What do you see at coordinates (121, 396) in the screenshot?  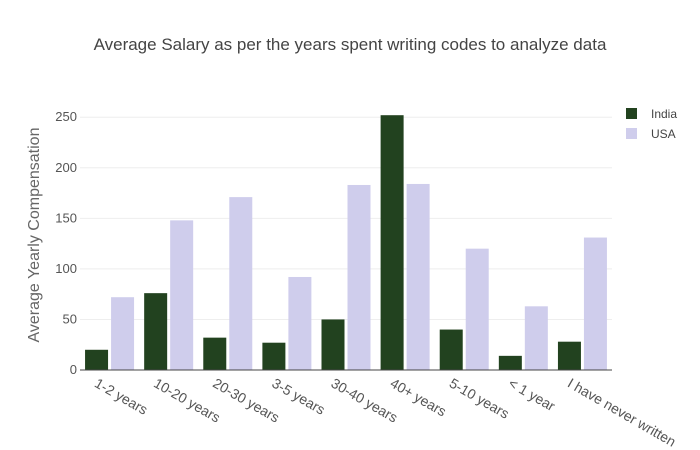 I see `x-tick-label: 1-2 years` at bounding box center [121, 396].